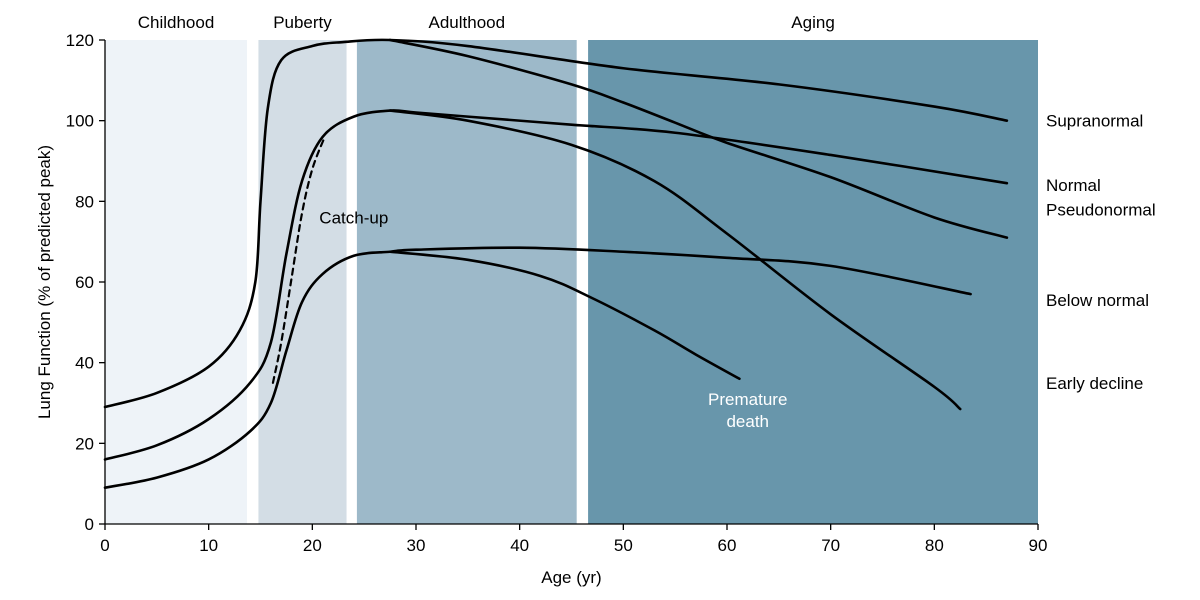 The width and height of the screenshot is (1200, 600). What do you see at coordinates (84, 201) in the screenshot?
I see `y-tick-label: 80` at bounding box center [84, 201].